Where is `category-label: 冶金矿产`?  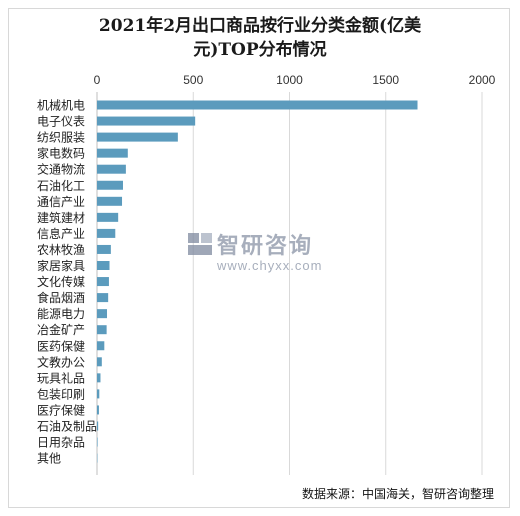 category-label: 冶金矿产 is located at coordinates (61, 329).